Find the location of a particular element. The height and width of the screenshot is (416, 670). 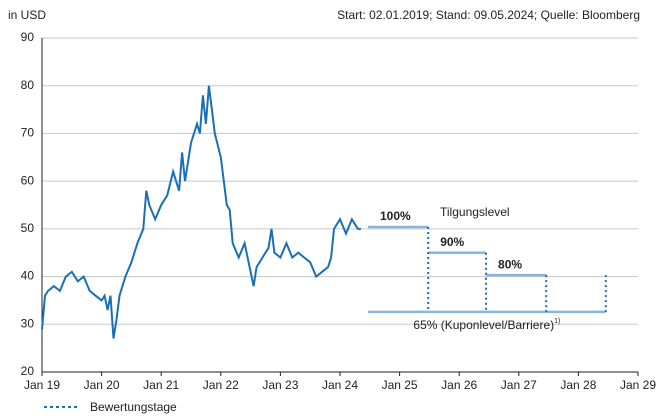

x-tick-label: Jan 19 is located at coordinates (42, 385).